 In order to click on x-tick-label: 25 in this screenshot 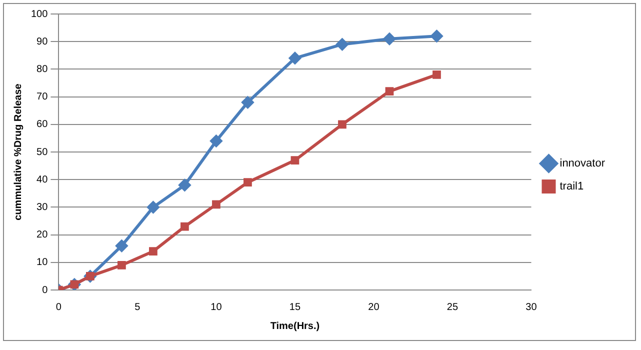, I will do `click(452, 307)`.